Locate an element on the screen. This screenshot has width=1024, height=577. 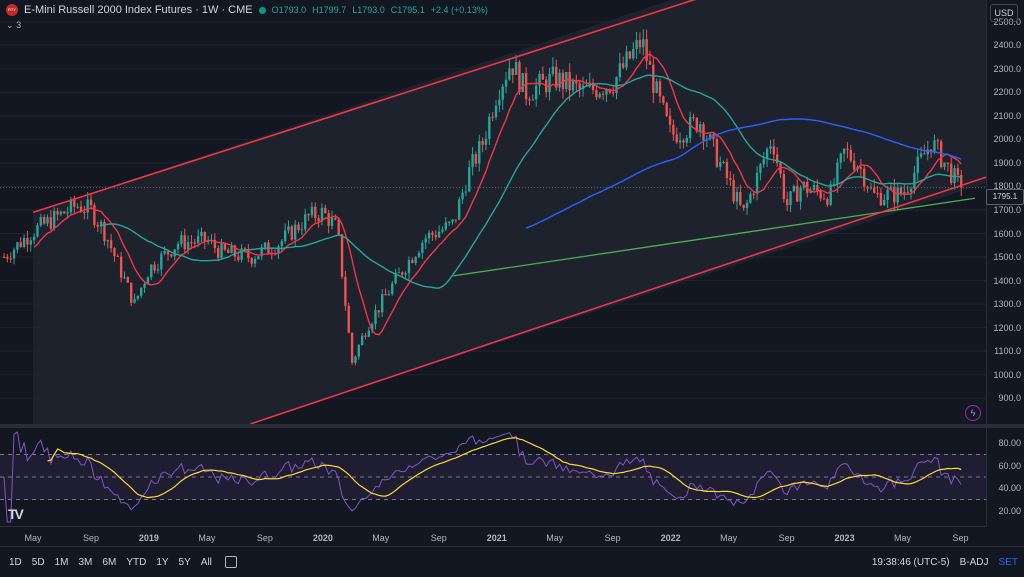
price-tick: 1200.0 is located at coordinates (1007, 327).